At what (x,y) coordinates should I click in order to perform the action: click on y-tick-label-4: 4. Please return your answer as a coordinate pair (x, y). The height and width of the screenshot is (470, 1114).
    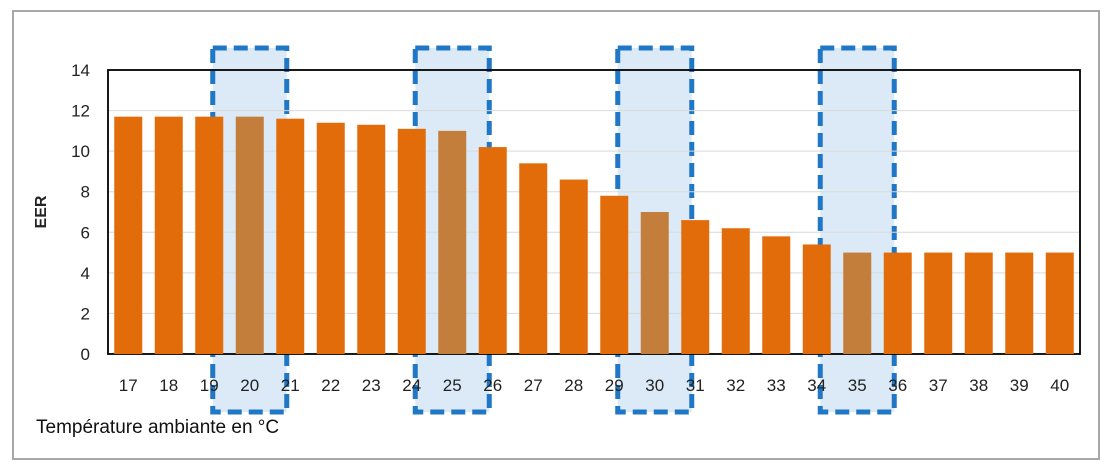
    Looking at the image, I should click on (85, 273).